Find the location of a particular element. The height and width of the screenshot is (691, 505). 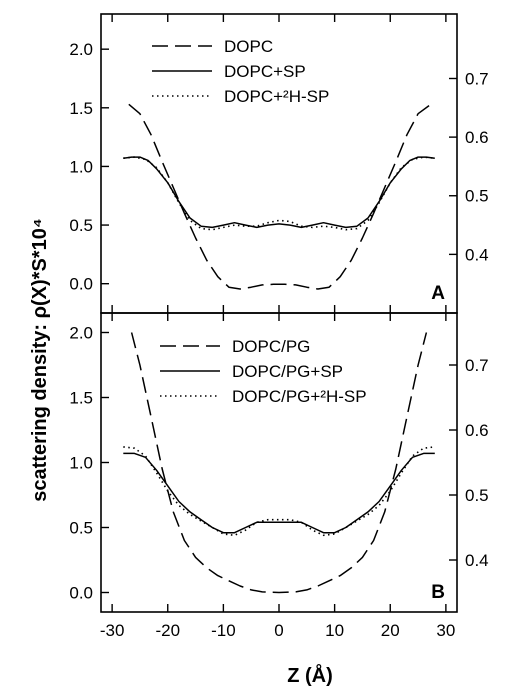

panel-letter: A is located at coordinates (438, 293).